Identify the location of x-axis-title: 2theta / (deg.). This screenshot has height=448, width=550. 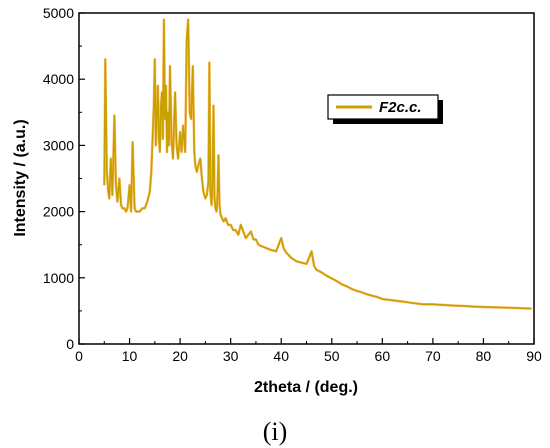
(306, 387).